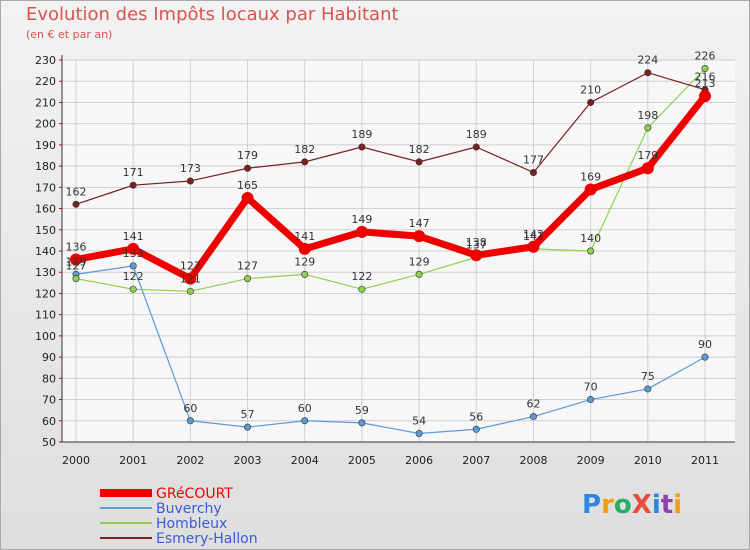 This screenshot has width=750, height=550. I want to click on data-label-gr-court: 136, so click(76, 246).